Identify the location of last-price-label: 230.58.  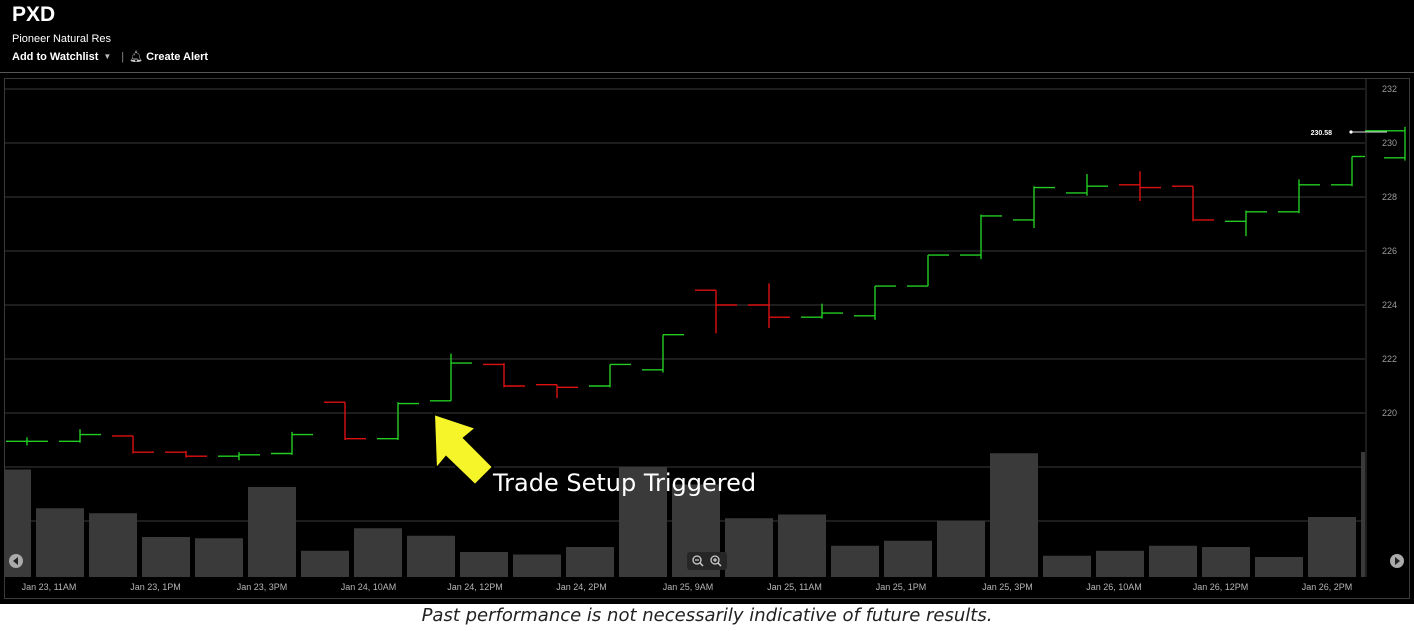
(1322, 133).